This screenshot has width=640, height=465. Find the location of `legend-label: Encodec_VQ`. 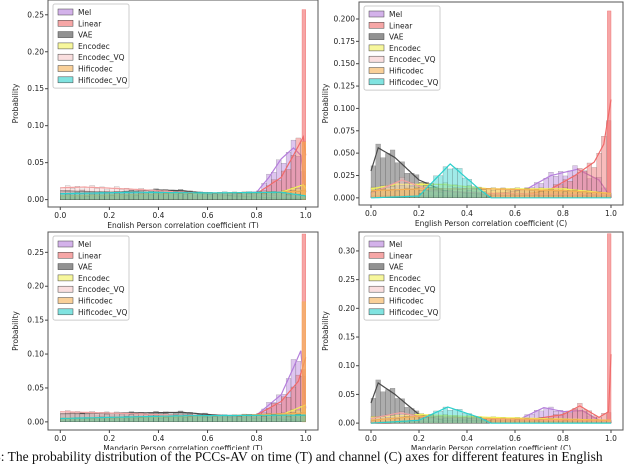

legend-label: Encodec_VQ is located at coordinates (101, 57).